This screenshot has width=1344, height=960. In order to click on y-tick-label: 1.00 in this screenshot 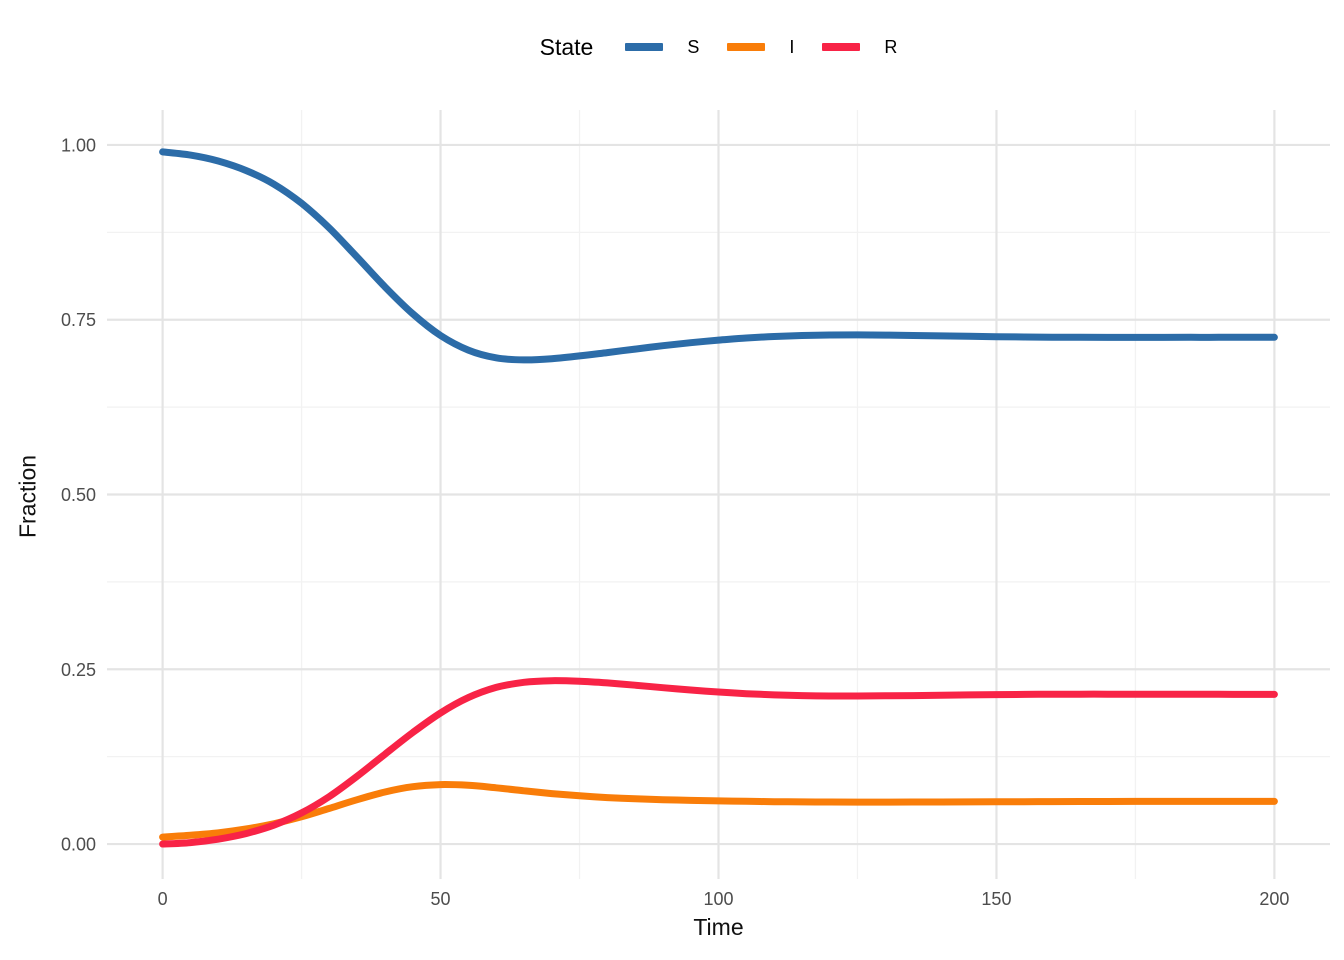, I will do `click(78, 145)`.